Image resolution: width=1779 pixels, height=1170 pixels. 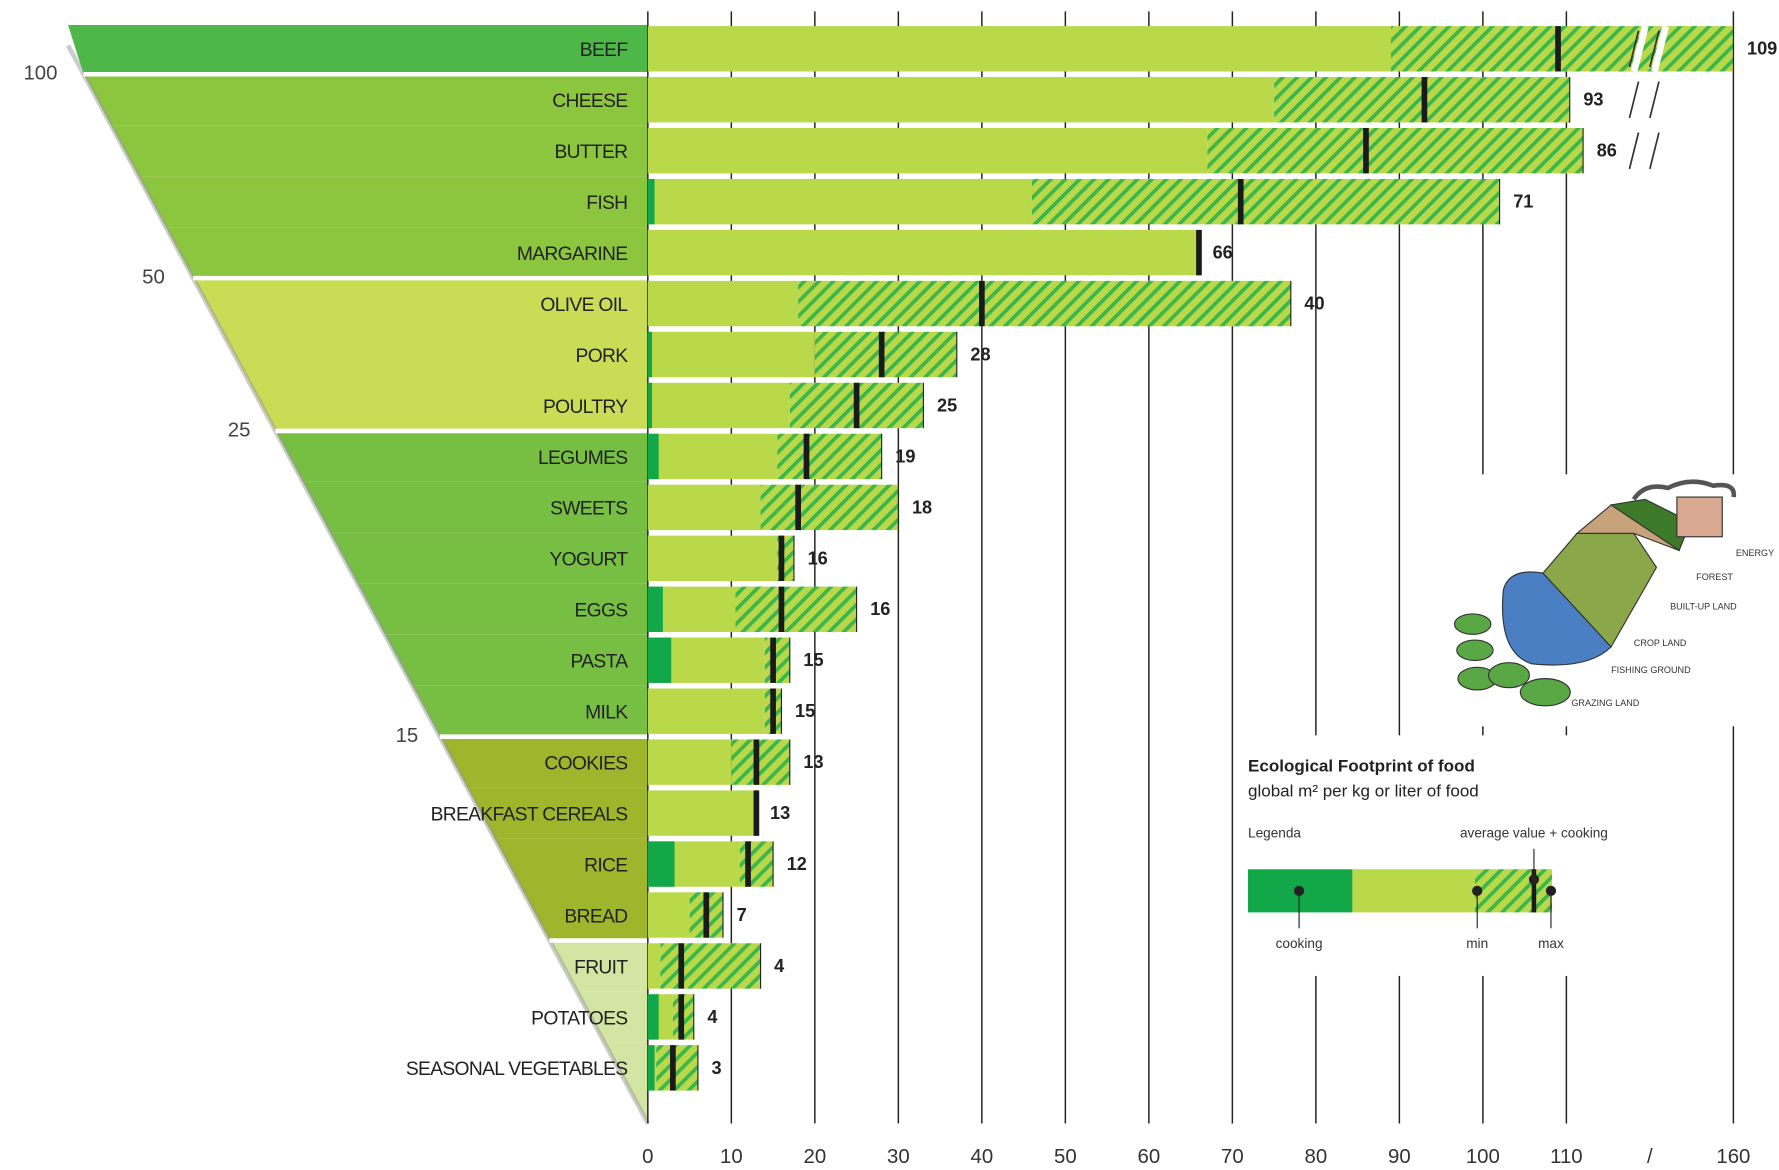 I want to click on category-label: FISH, so click(x=606, y=203).